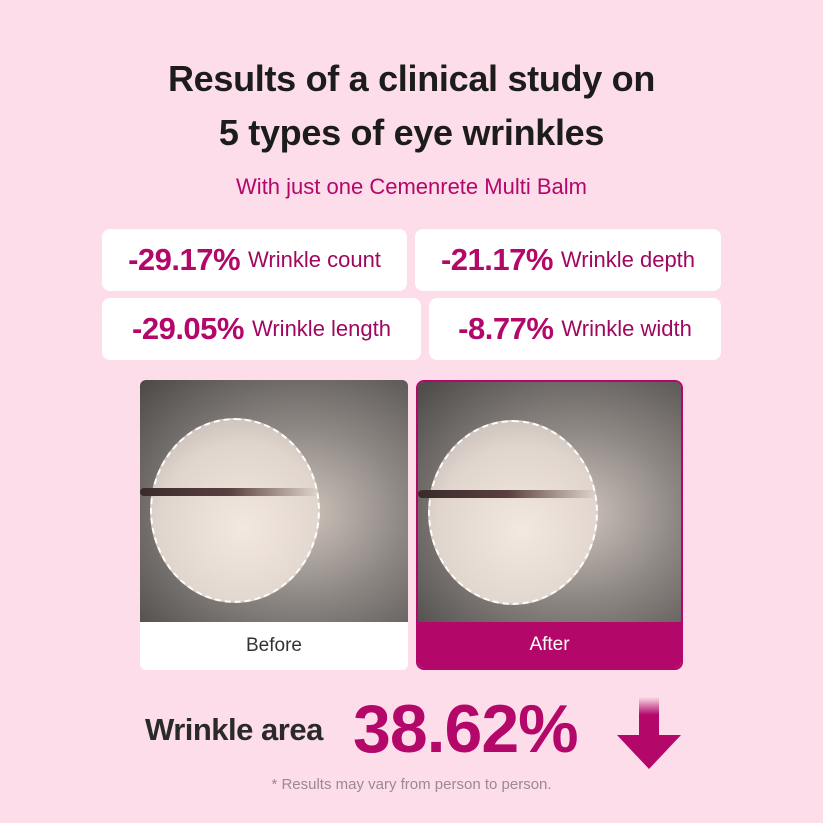 The width and height of the screenshot is (823, 823). I want to click on stat-label: Wrinkle depth, so click(628, 259).